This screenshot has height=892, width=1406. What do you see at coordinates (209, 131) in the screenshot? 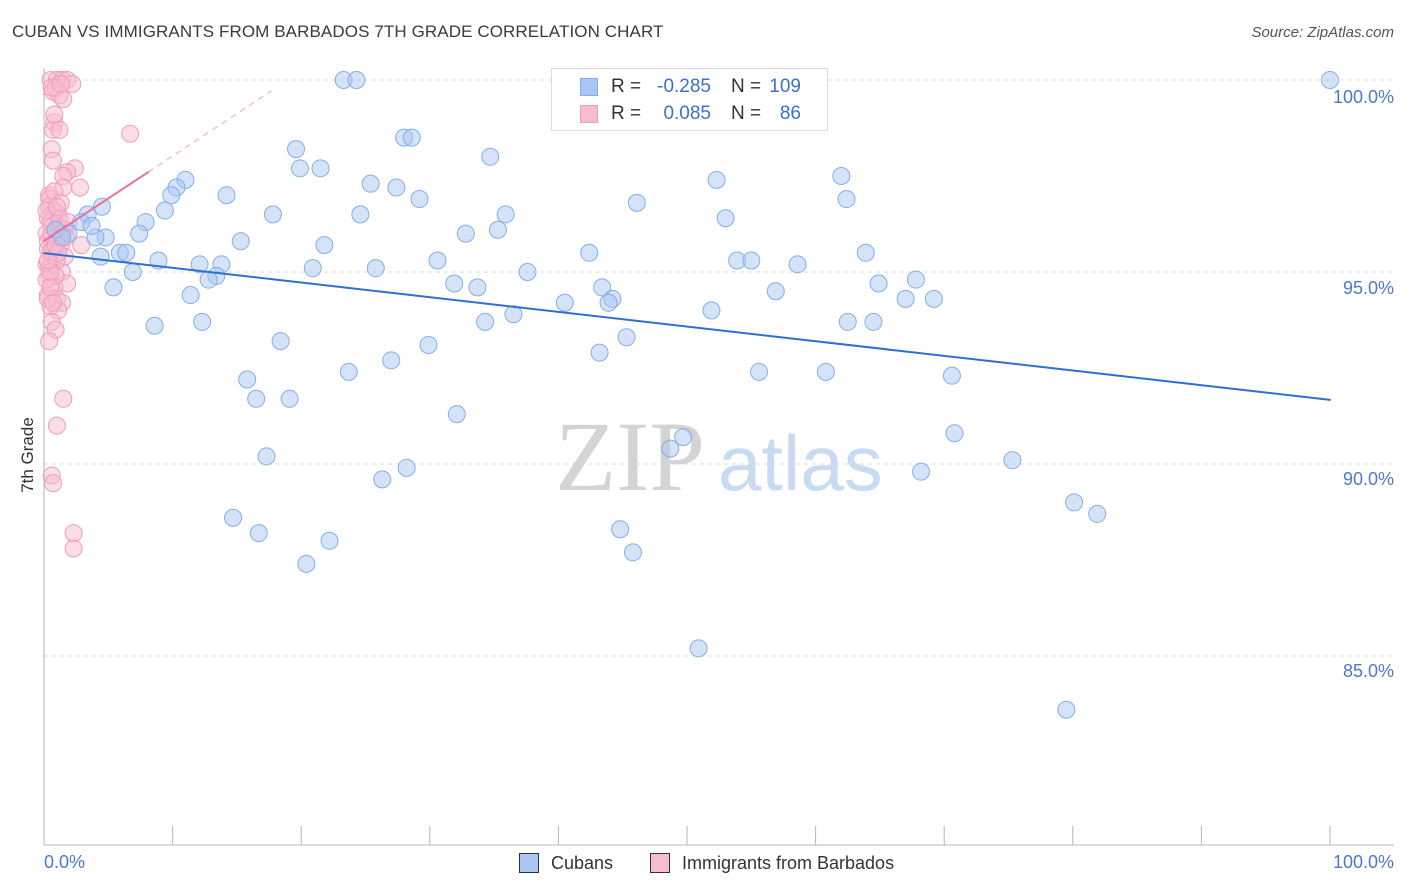
I see `barbados-trend-line-extension` at bounding box center [209, 131].